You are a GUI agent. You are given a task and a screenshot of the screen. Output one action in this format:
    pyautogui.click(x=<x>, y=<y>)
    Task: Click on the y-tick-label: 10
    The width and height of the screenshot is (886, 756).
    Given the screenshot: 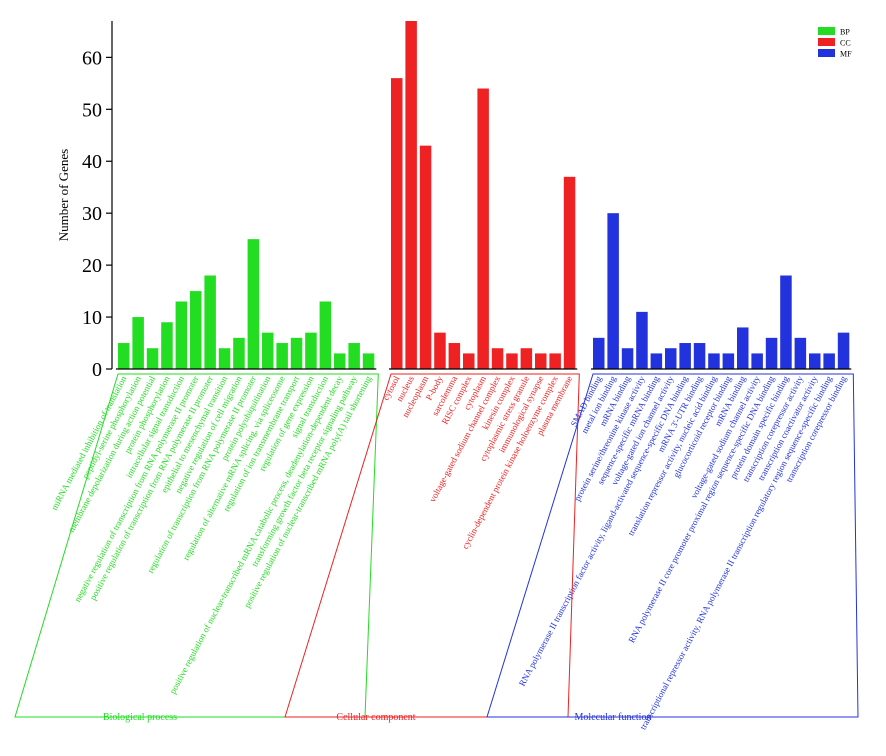 What is the action you would take?
    pyautogui.click(x=92, y=318)
    